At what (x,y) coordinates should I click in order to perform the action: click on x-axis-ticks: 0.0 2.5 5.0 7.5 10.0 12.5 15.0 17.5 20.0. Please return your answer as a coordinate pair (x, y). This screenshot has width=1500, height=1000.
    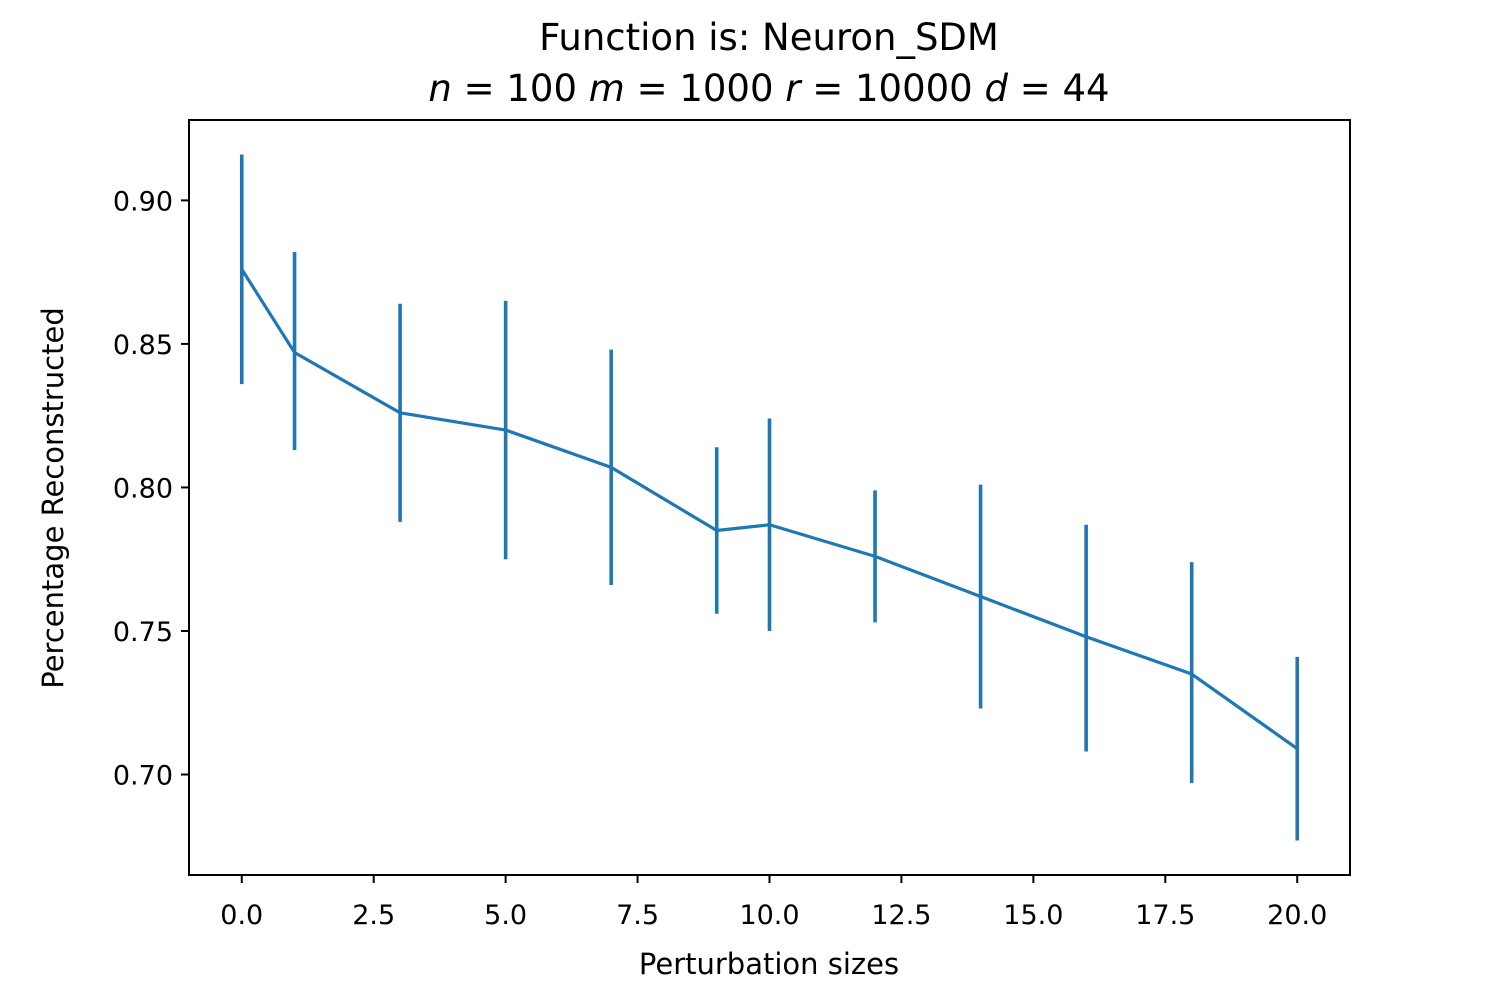
    Looking at the image, I should click on (773, 903).